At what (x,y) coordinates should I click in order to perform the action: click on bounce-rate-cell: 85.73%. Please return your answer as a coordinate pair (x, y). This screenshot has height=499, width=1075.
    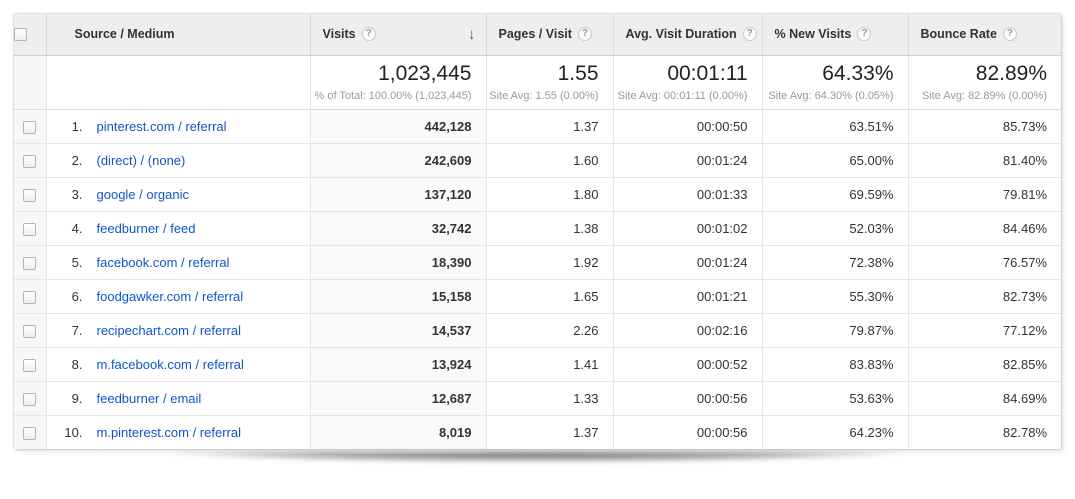
    Looking at the image, I should click on (984, 126).